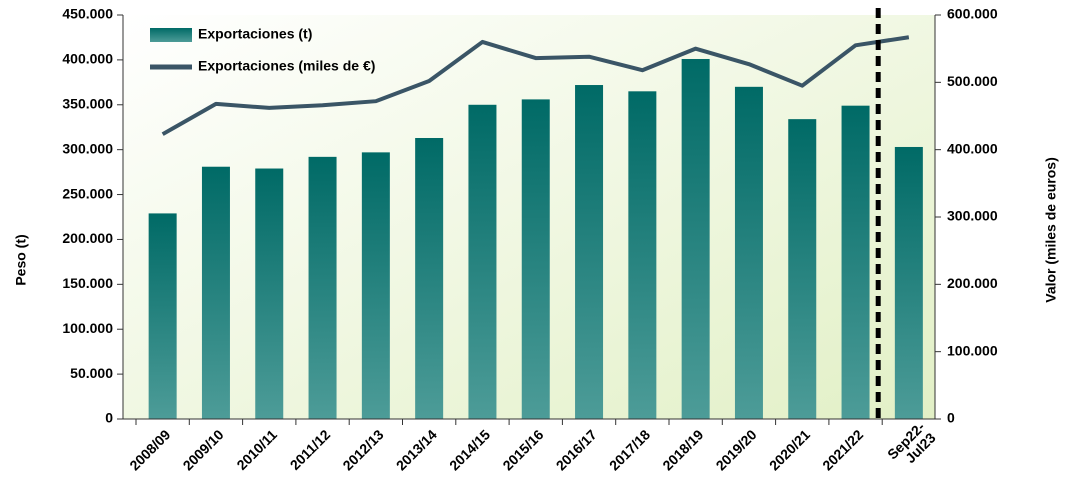 This screenshot has width=1074, height=496. I want to click on x-tick-label: 2021/22, so click(842, 449).